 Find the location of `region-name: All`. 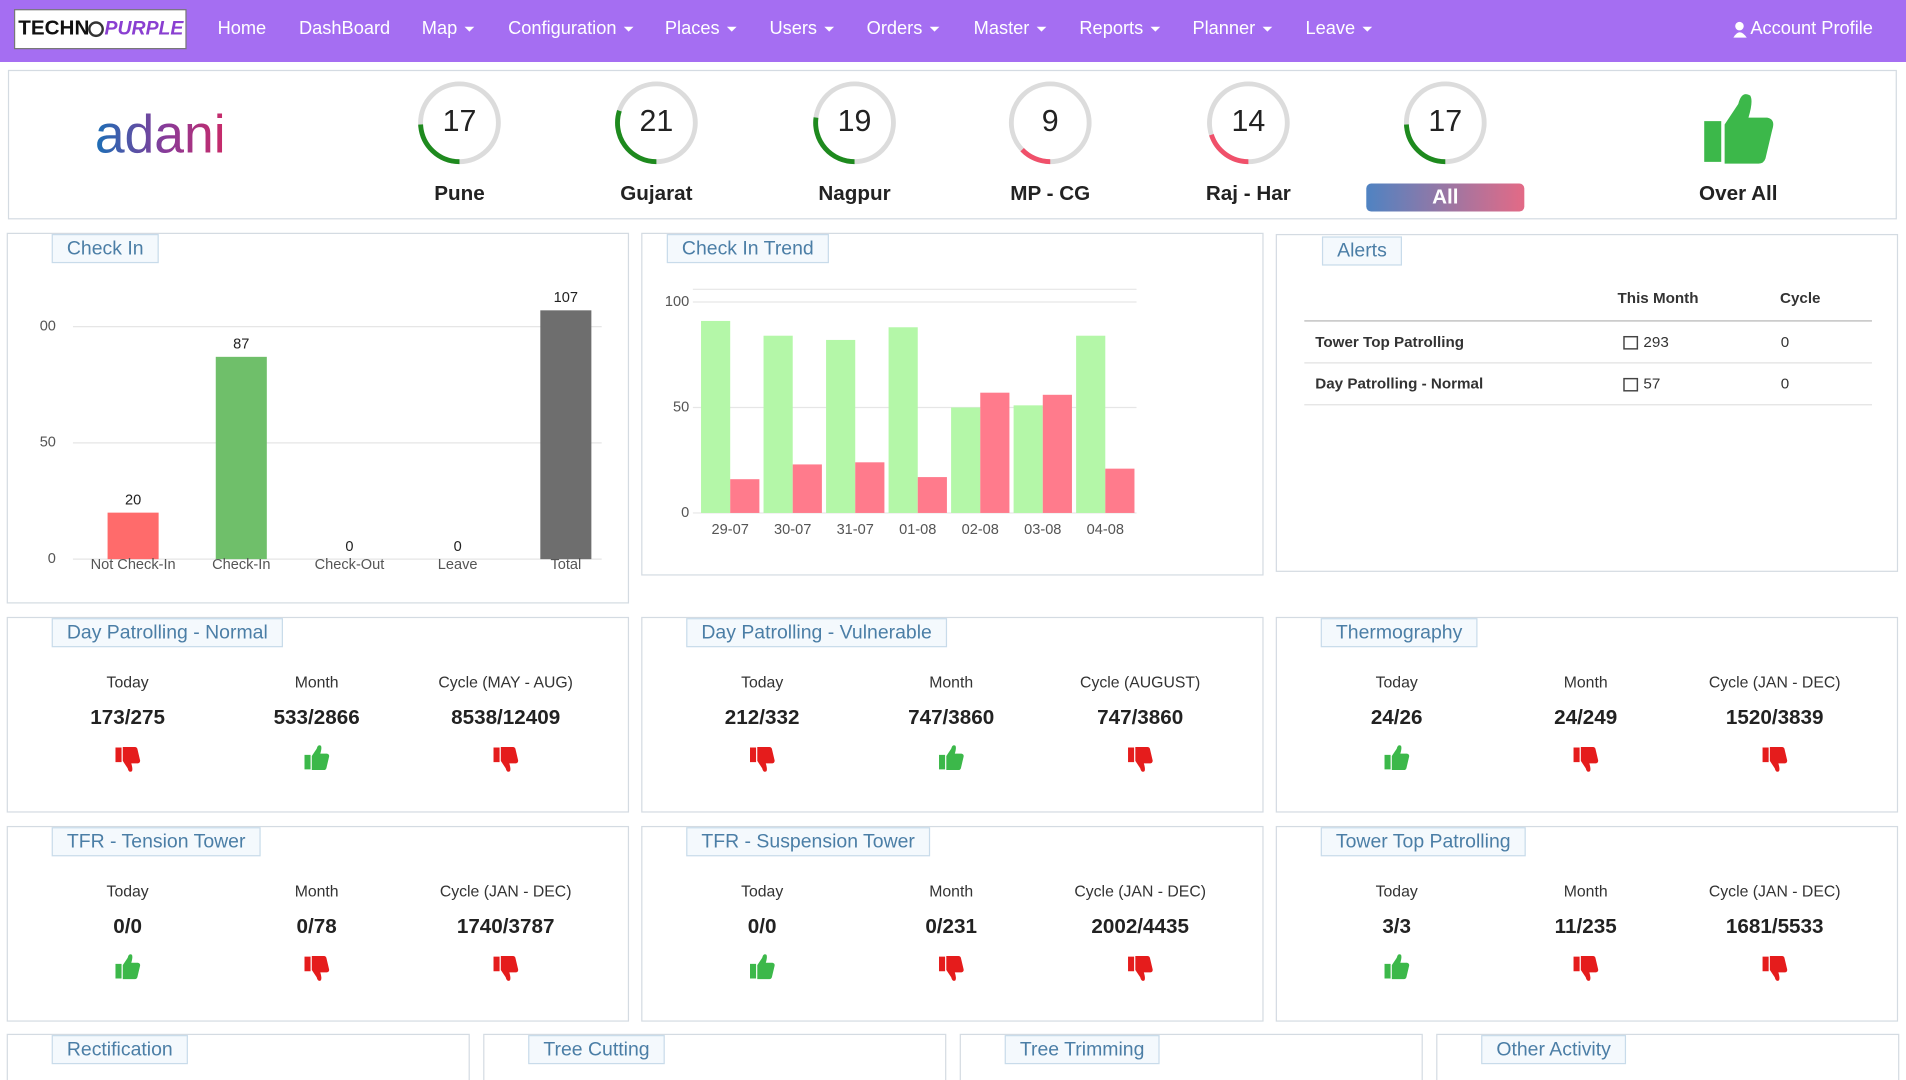

region-name: All is located at coordinates (1445, 197).